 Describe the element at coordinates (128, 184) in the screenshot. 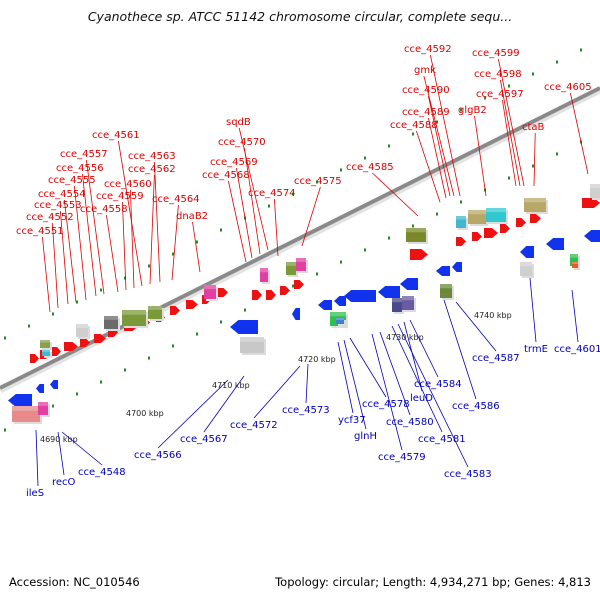

I see `forward-gene-label: cce_4560` at that location.